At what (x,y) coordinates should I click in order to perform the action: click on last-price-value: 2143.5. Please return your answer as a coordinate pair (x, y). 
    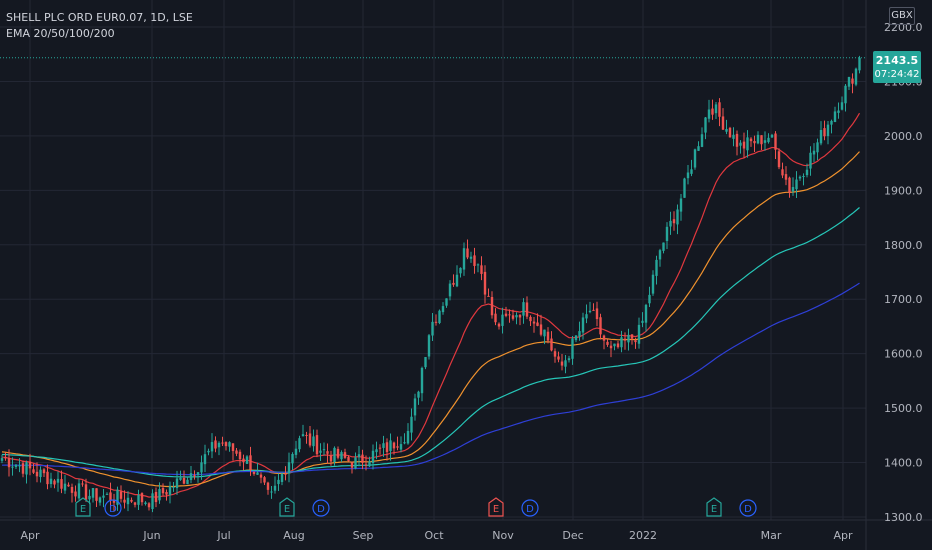
    Looking at the image, I should click on (897, 60).